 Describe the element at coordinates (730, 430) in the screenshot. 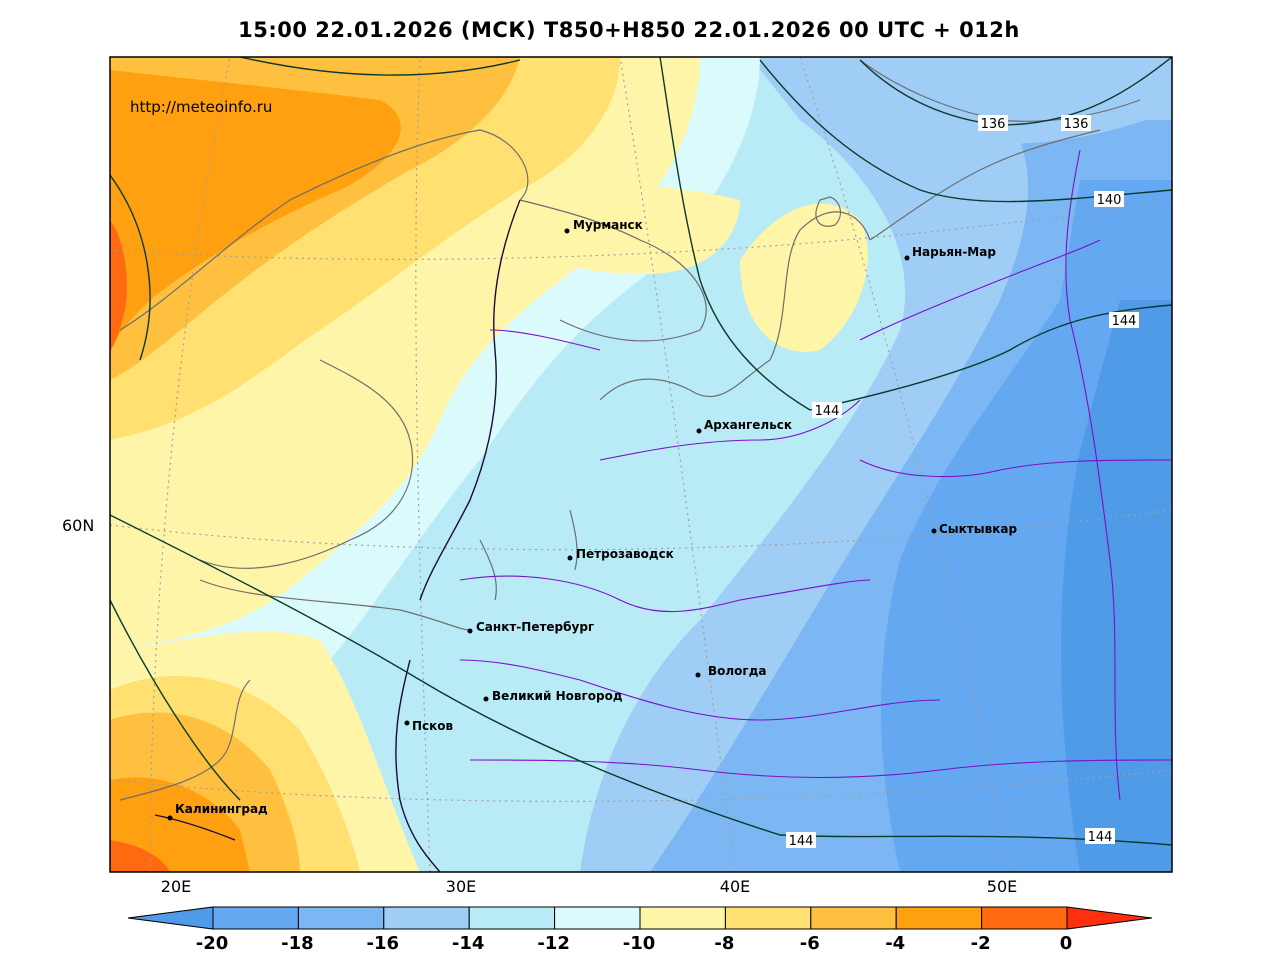

I see `region-border-karelia-arkh` at that location.